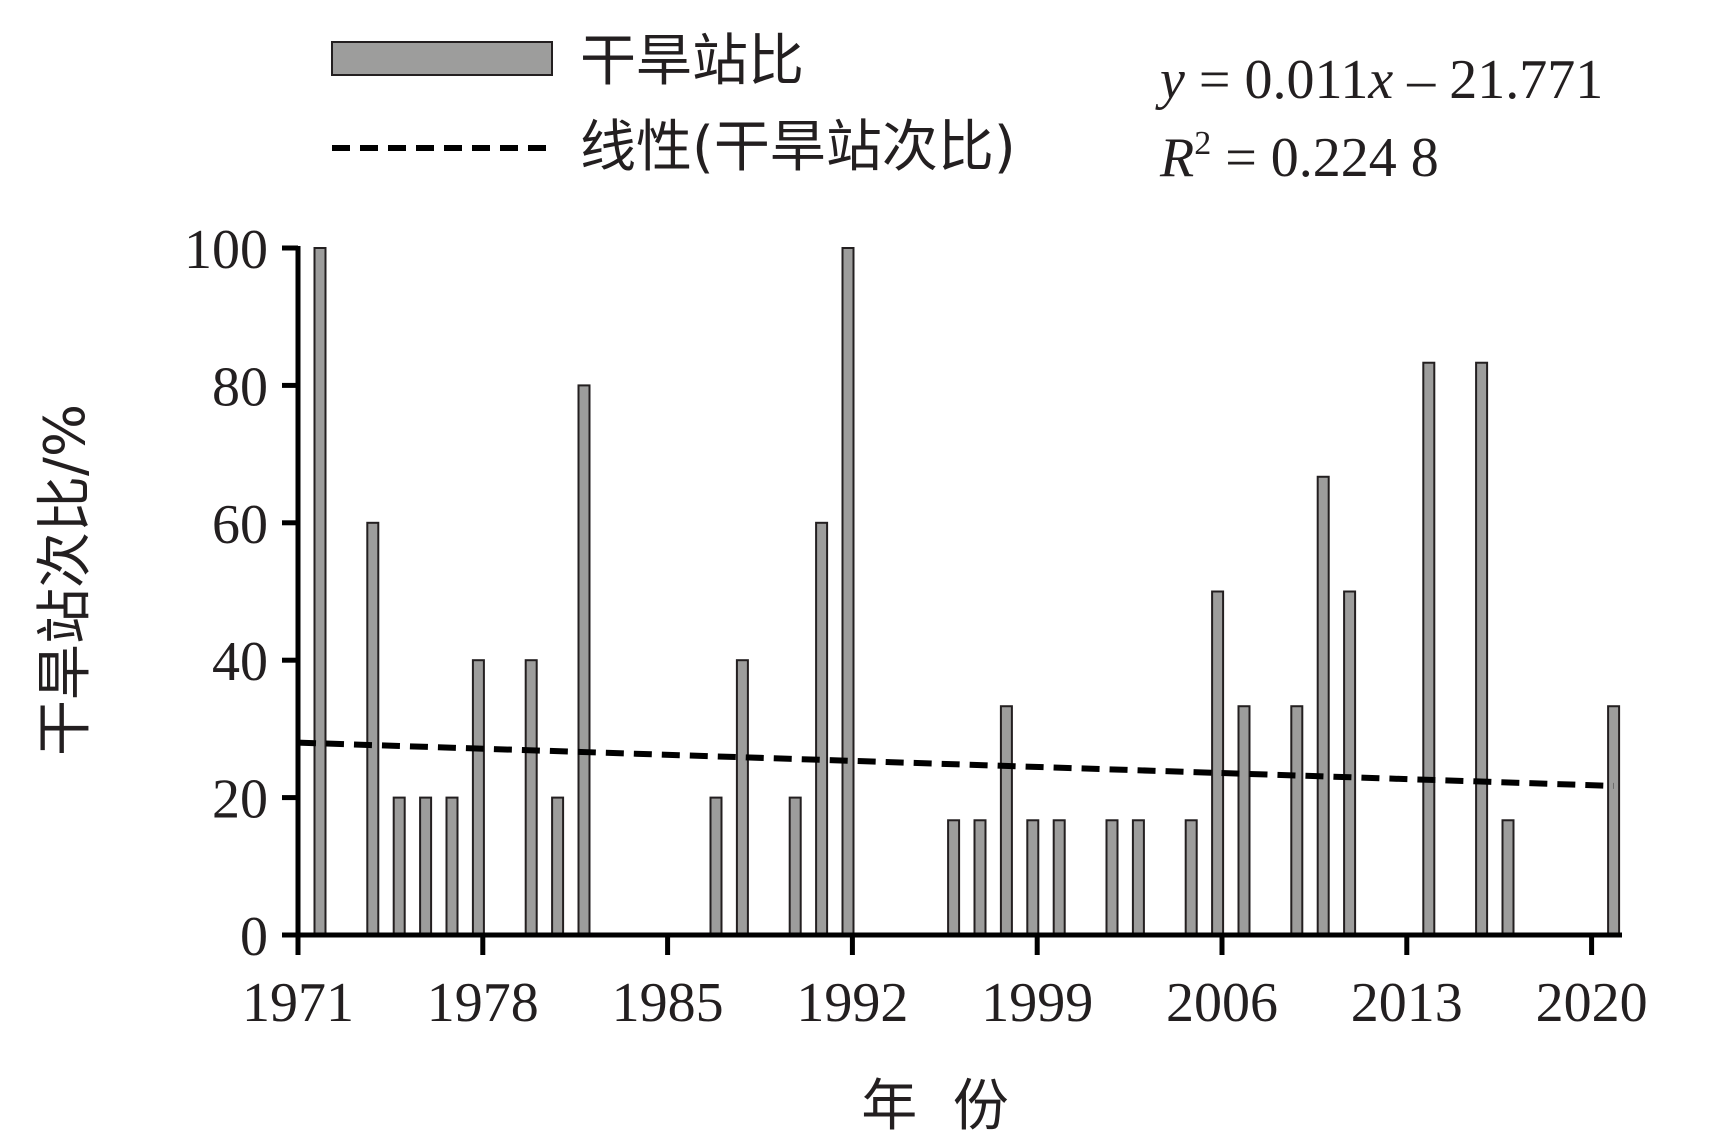  I want to click on bar-1998, so click(1033, 877).